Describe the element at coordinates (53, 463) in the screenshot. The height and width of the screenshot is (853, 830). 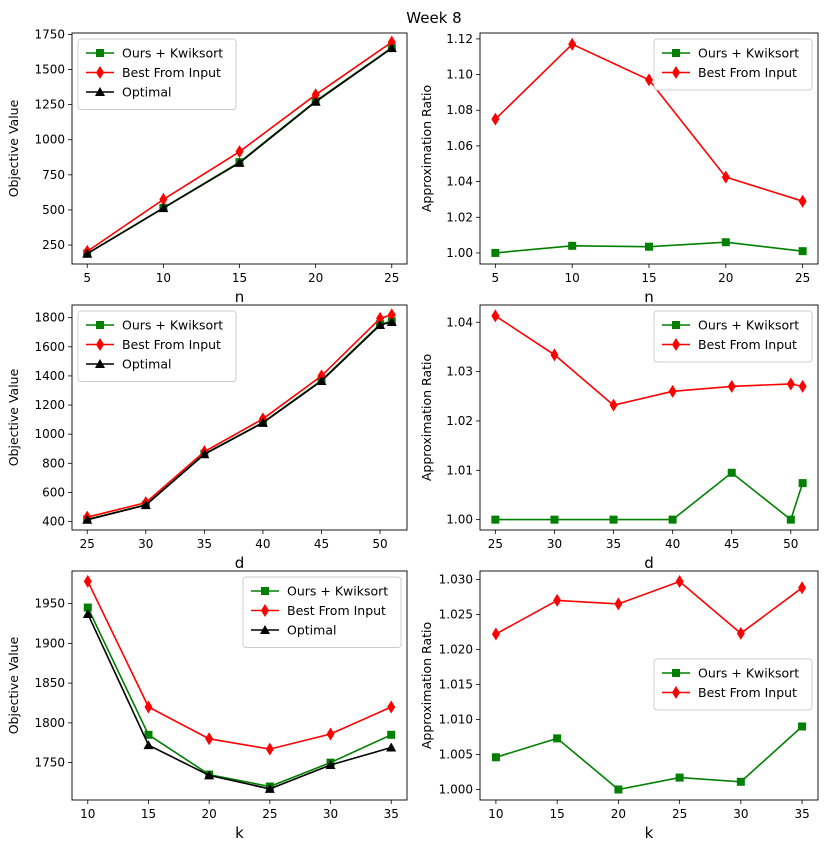
I see `y-tick-label: 800` at that location.